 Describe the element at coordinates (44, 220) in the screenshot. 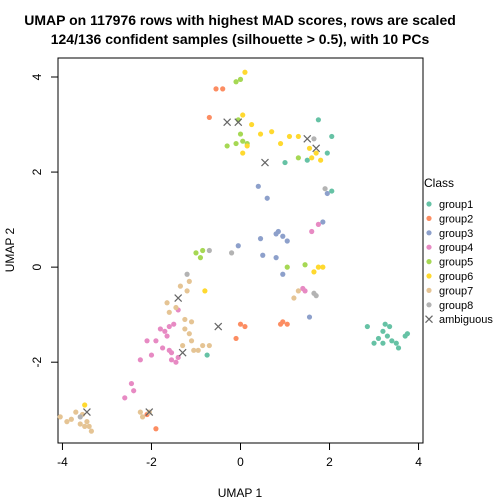

I see `y-axis: -2 0 2 4` at that location.